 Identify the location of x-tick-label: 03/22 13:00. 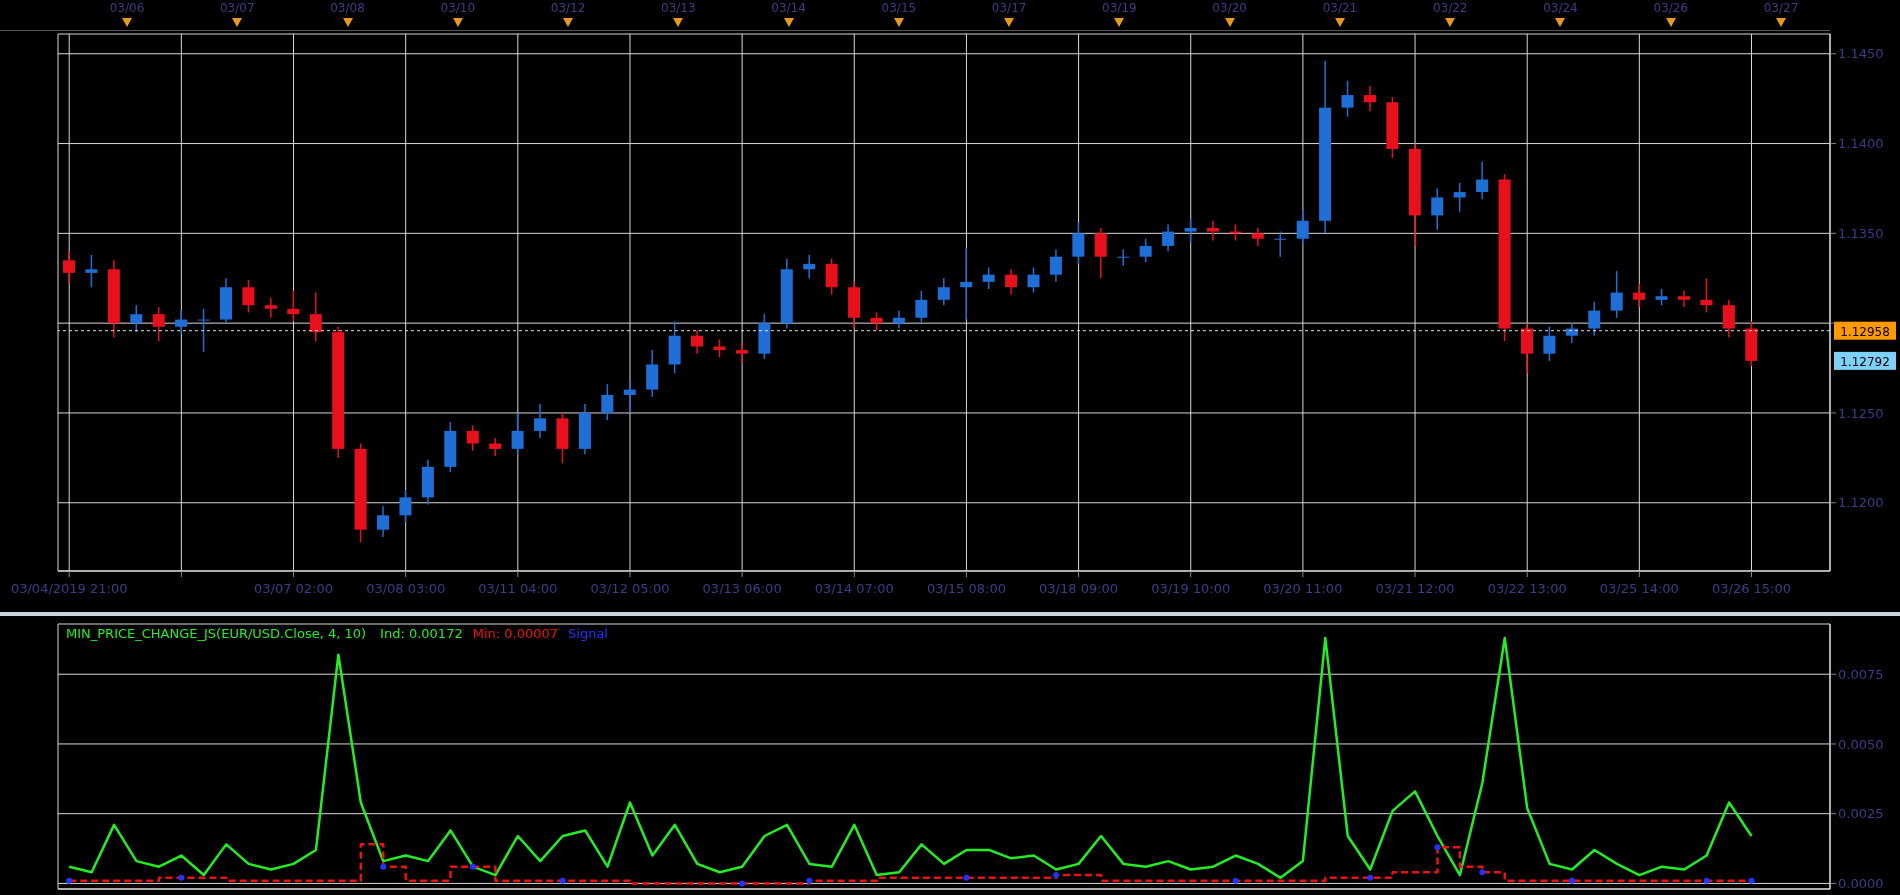
(1527, 588).